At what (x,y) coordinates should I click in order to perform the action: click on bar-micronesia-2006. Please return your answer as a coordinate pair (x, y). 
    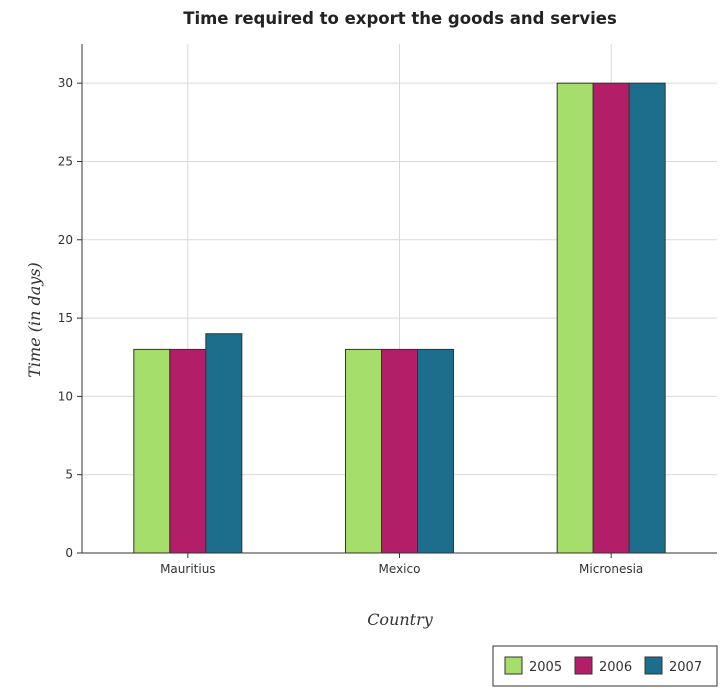
    Looking at the image, I should click on (611, 318).